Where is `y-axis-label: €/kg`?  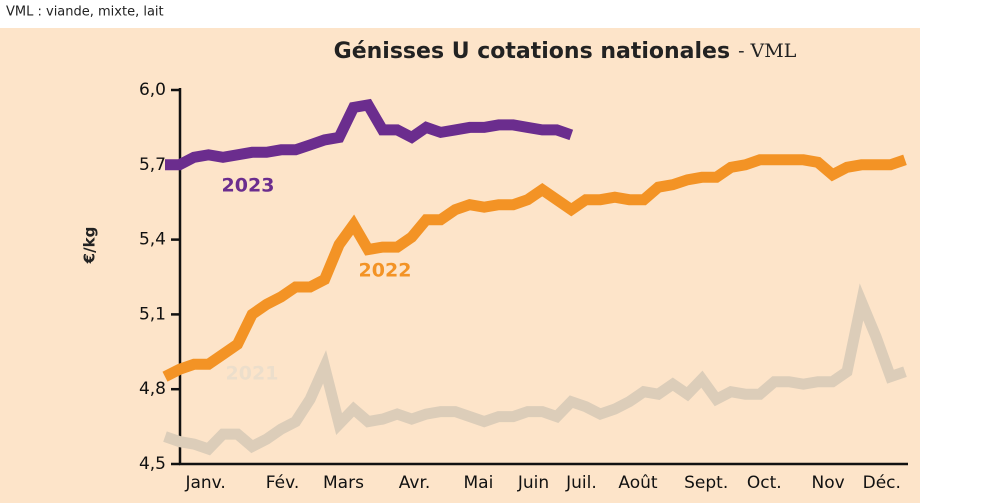 y-axis-label: €/kg is located at coordinates (90, 246).